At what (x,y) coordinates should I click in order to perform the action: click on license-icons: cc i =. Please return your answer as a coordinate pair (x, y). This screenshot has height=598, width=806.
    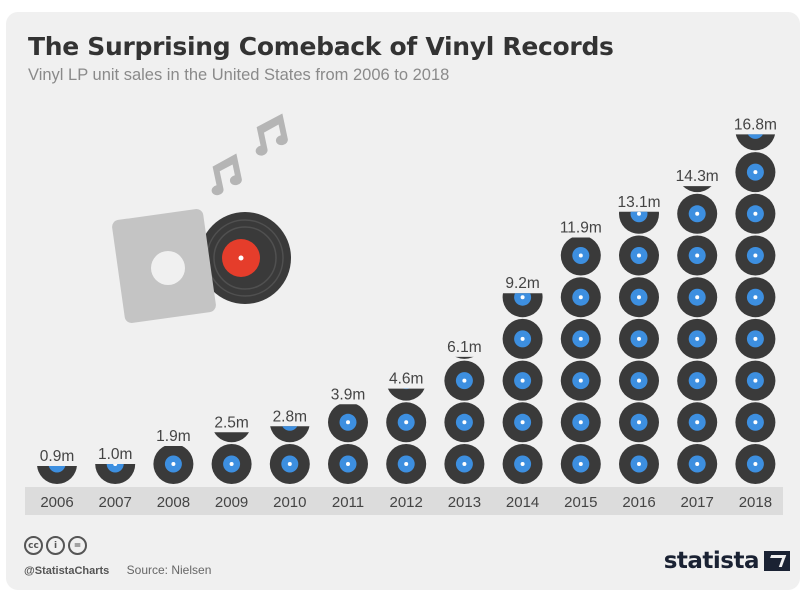
    Looking at the image, I should click on (117, 545).